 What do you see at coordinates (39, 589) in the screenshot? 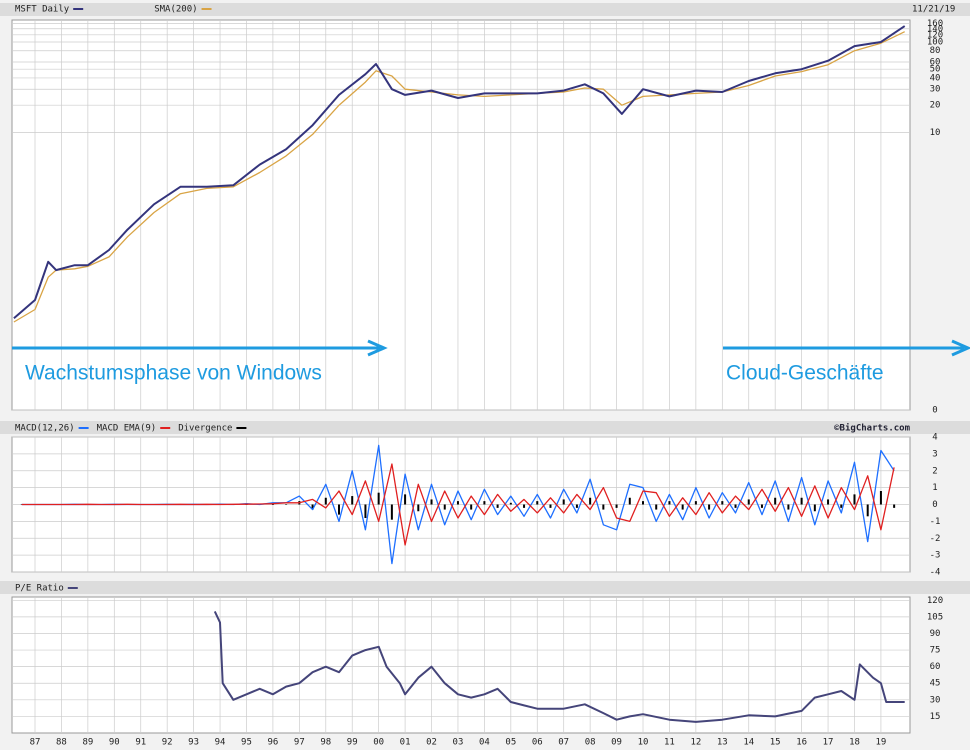
I see `legend-label: P/E Ratio` at bounding box center [39, 589].